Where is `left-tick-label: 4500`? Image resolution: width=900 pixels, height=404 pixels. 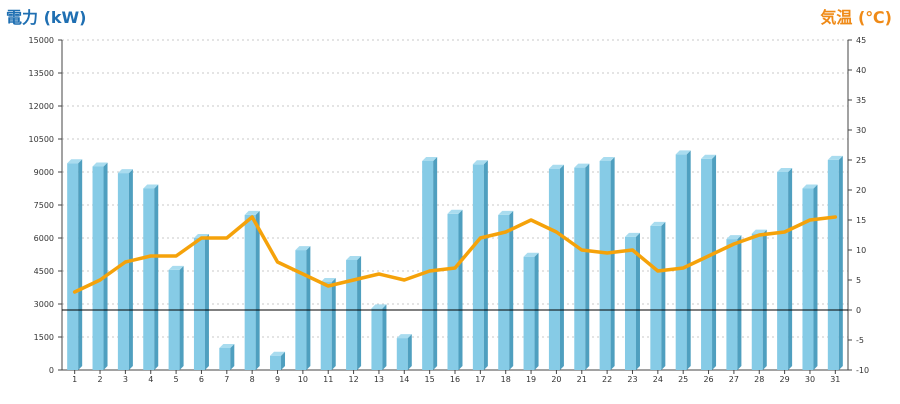
left-tick-label: 4500 is located at coordinates (44, 271).